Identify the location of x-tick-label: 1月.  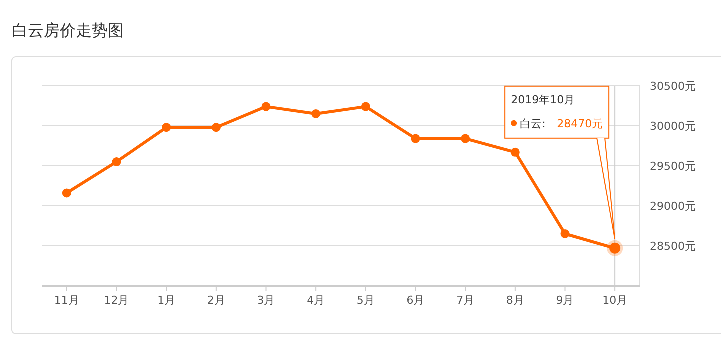
(167, 300).